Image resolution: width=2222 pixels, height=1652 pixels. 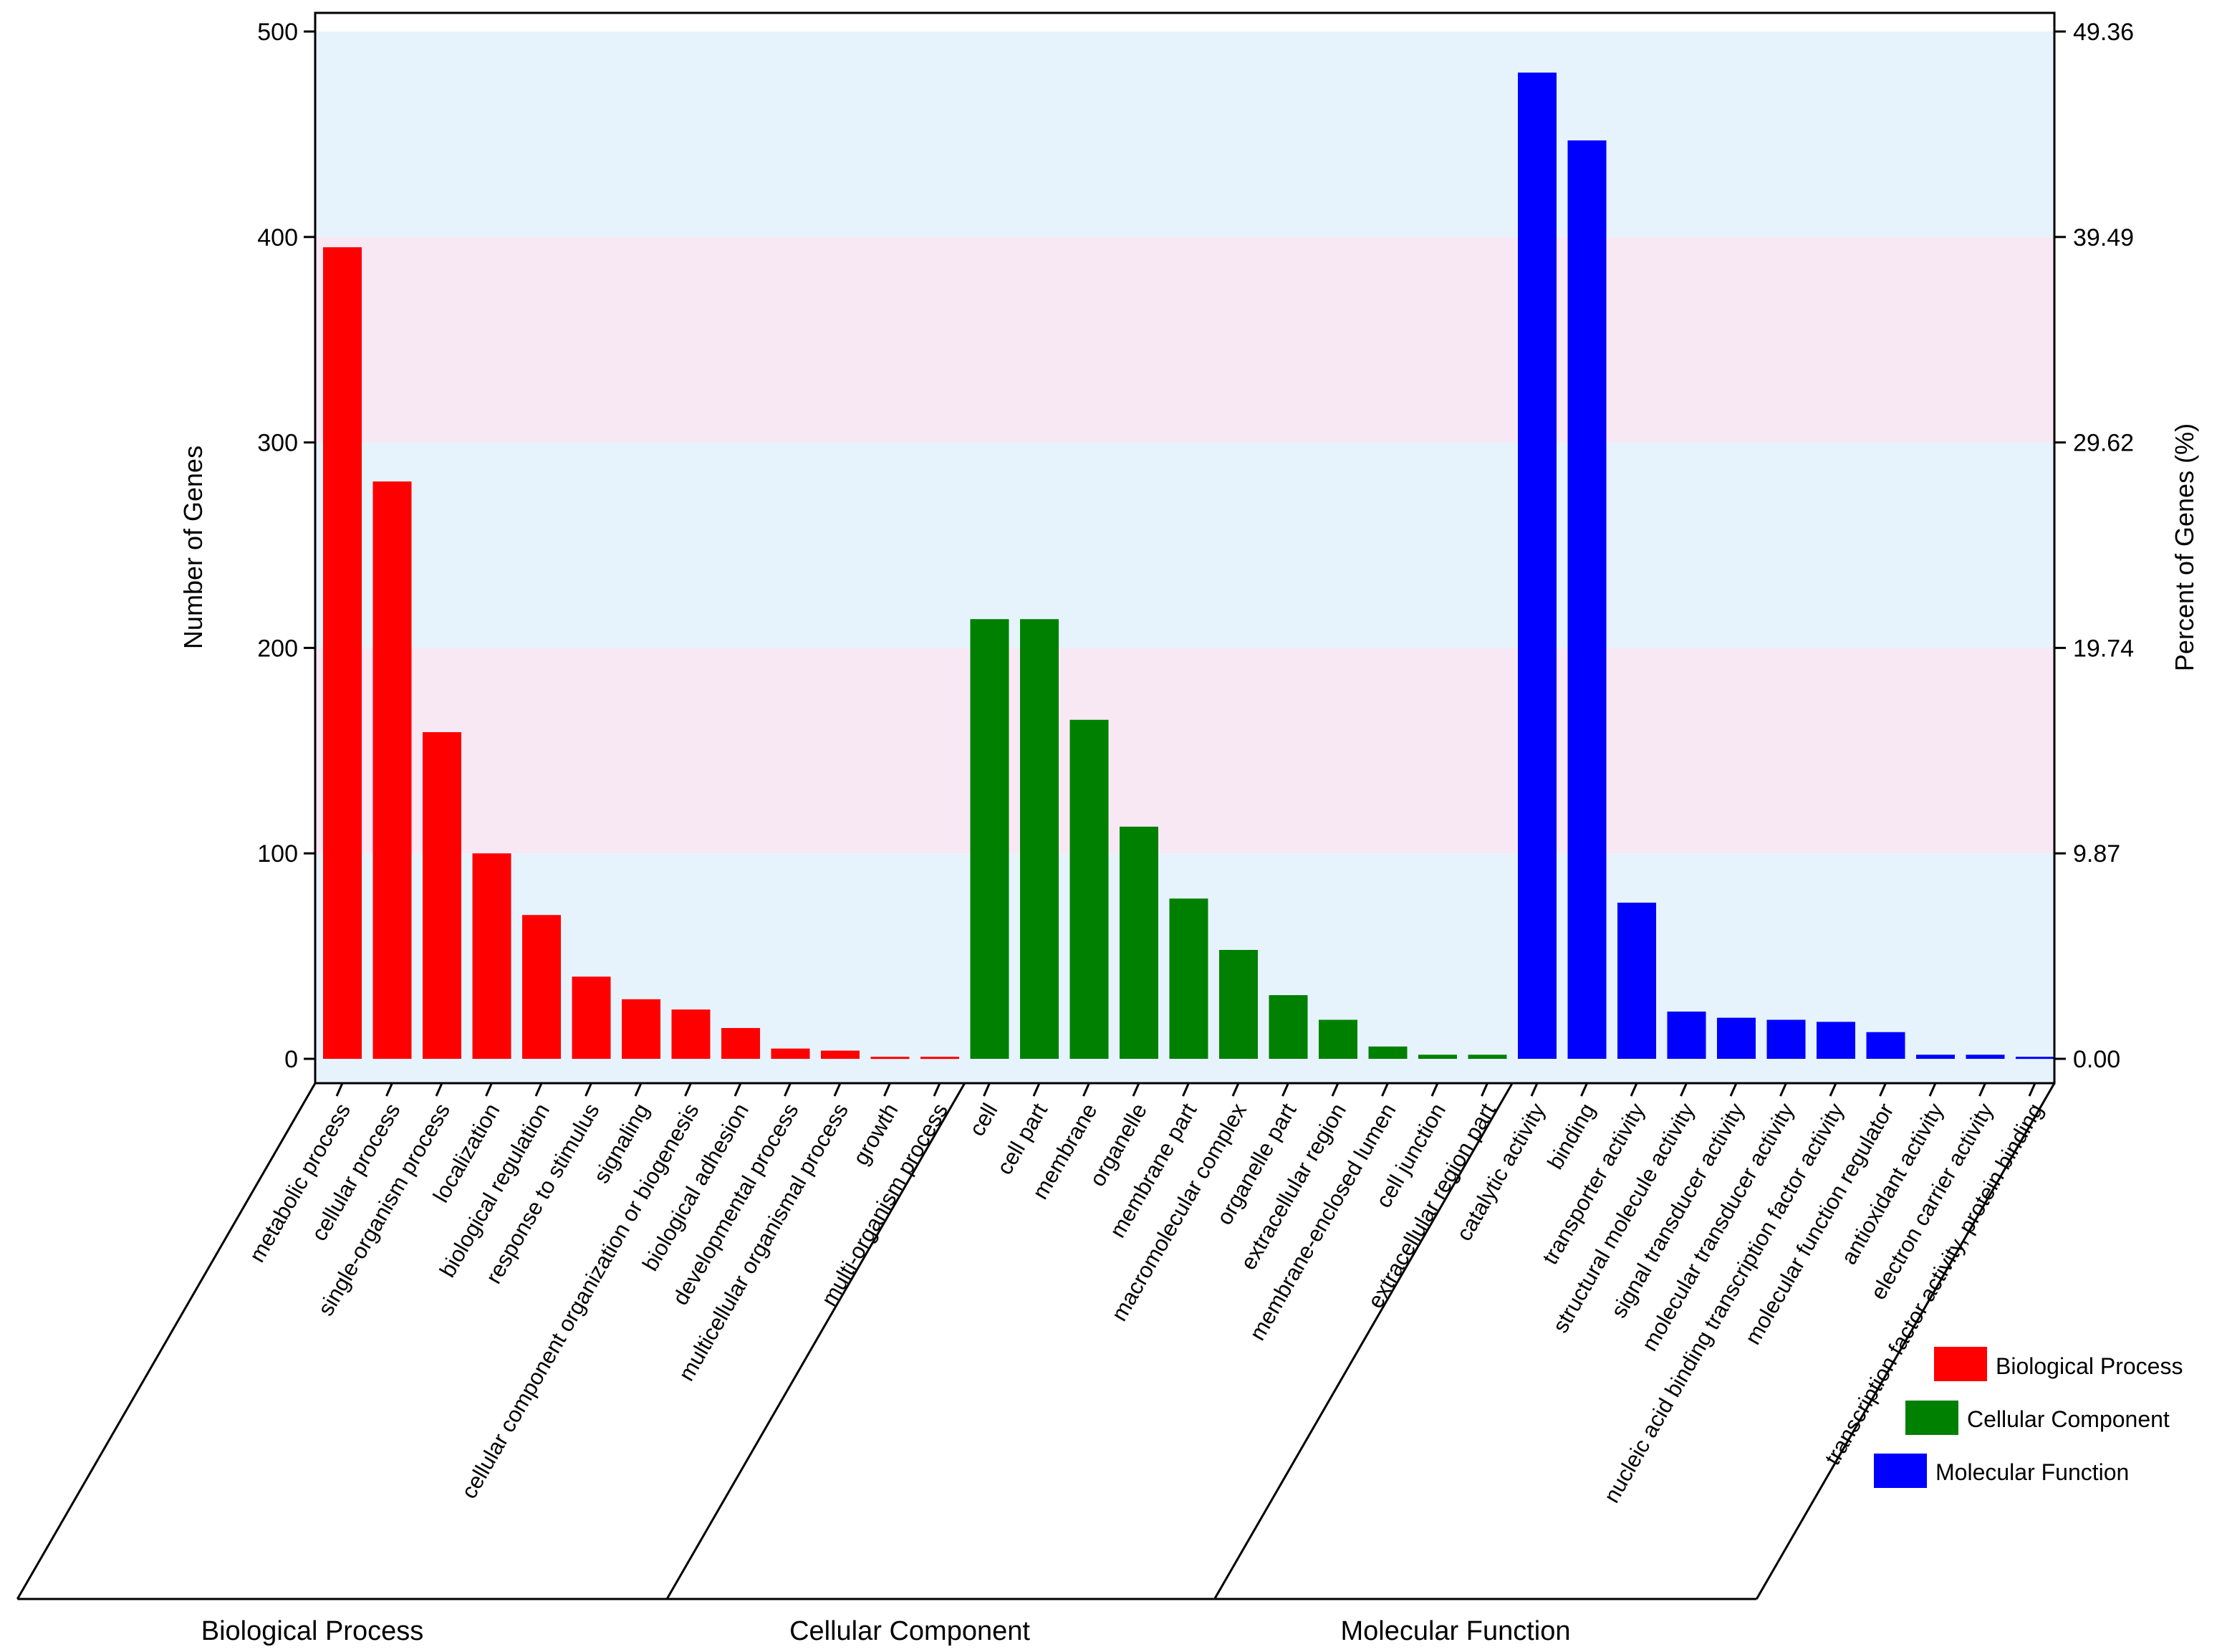 I want to click on bar-response-to-stimulus, so click(x=591, y=1017).